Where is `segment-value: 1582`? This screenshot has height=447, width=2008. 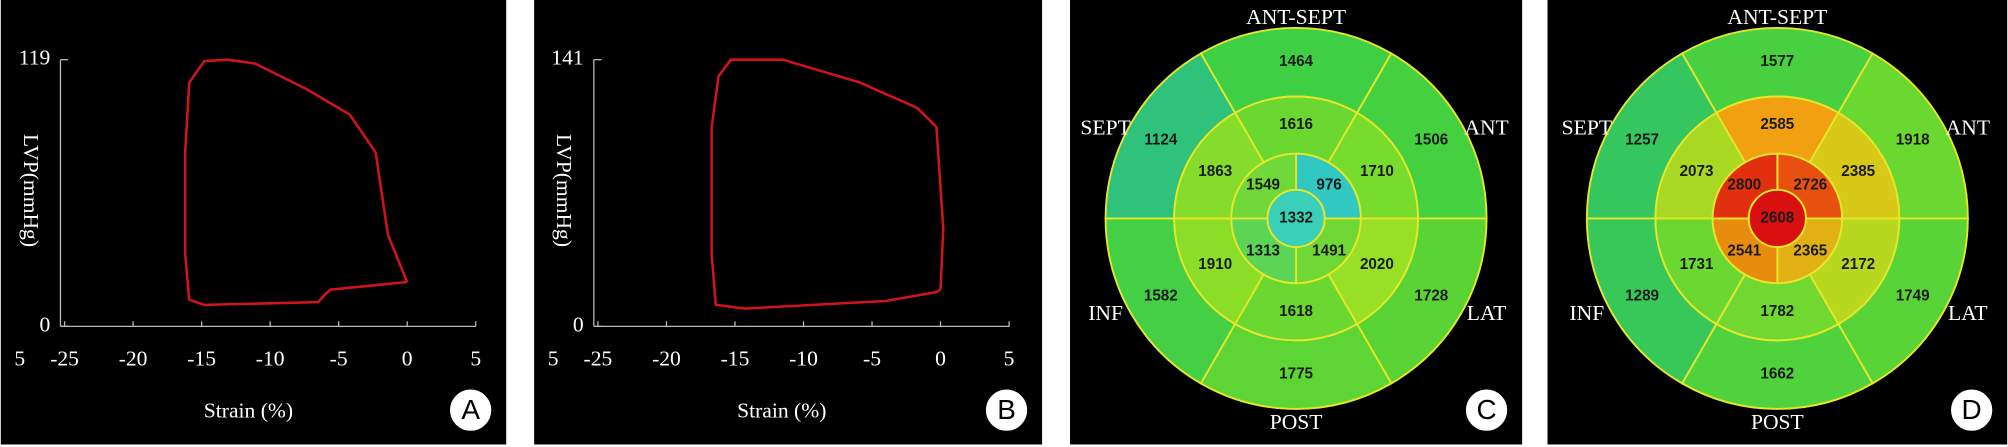 segment-value: 1582 is located at coordinates (1161, 296).